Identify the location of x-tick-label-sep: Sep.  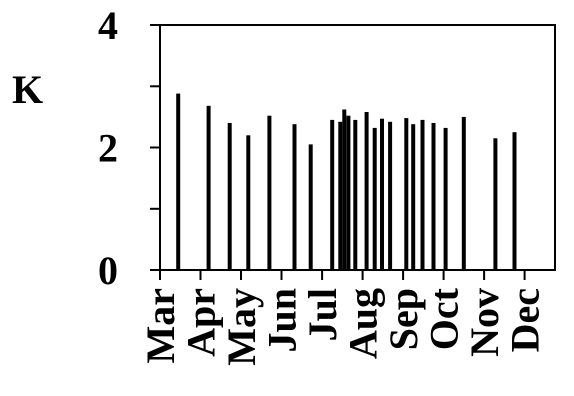
(403, 319).